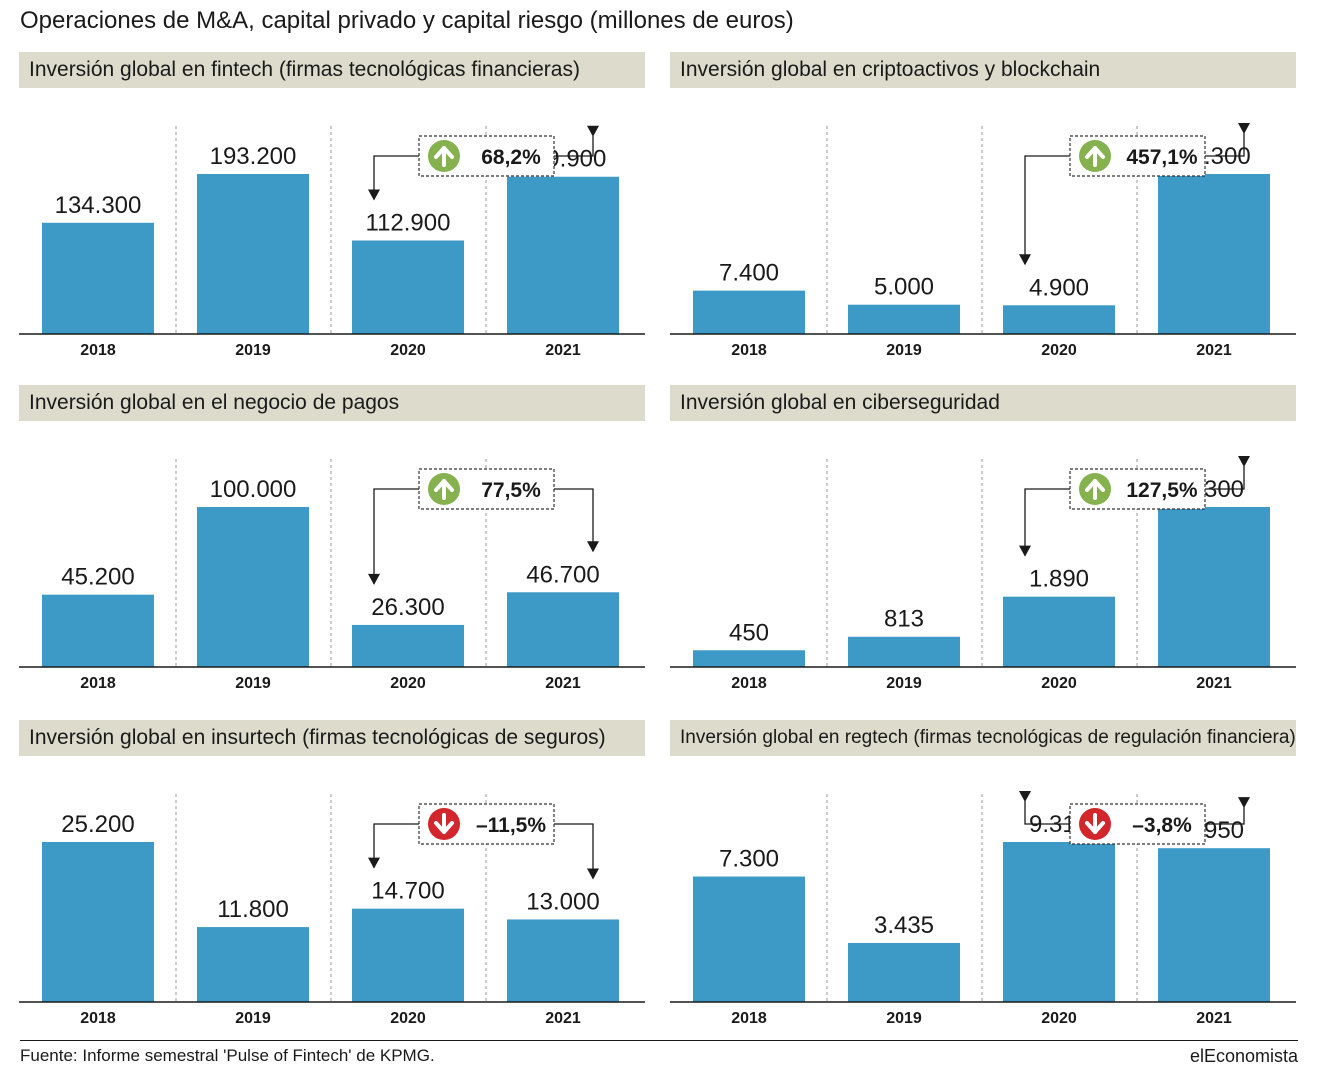 This screenshot has width=1325, height=1076. Describe the element at coordinates (483, 841) in the screenshot. I see `change-indicator: –11,5%` at that location.